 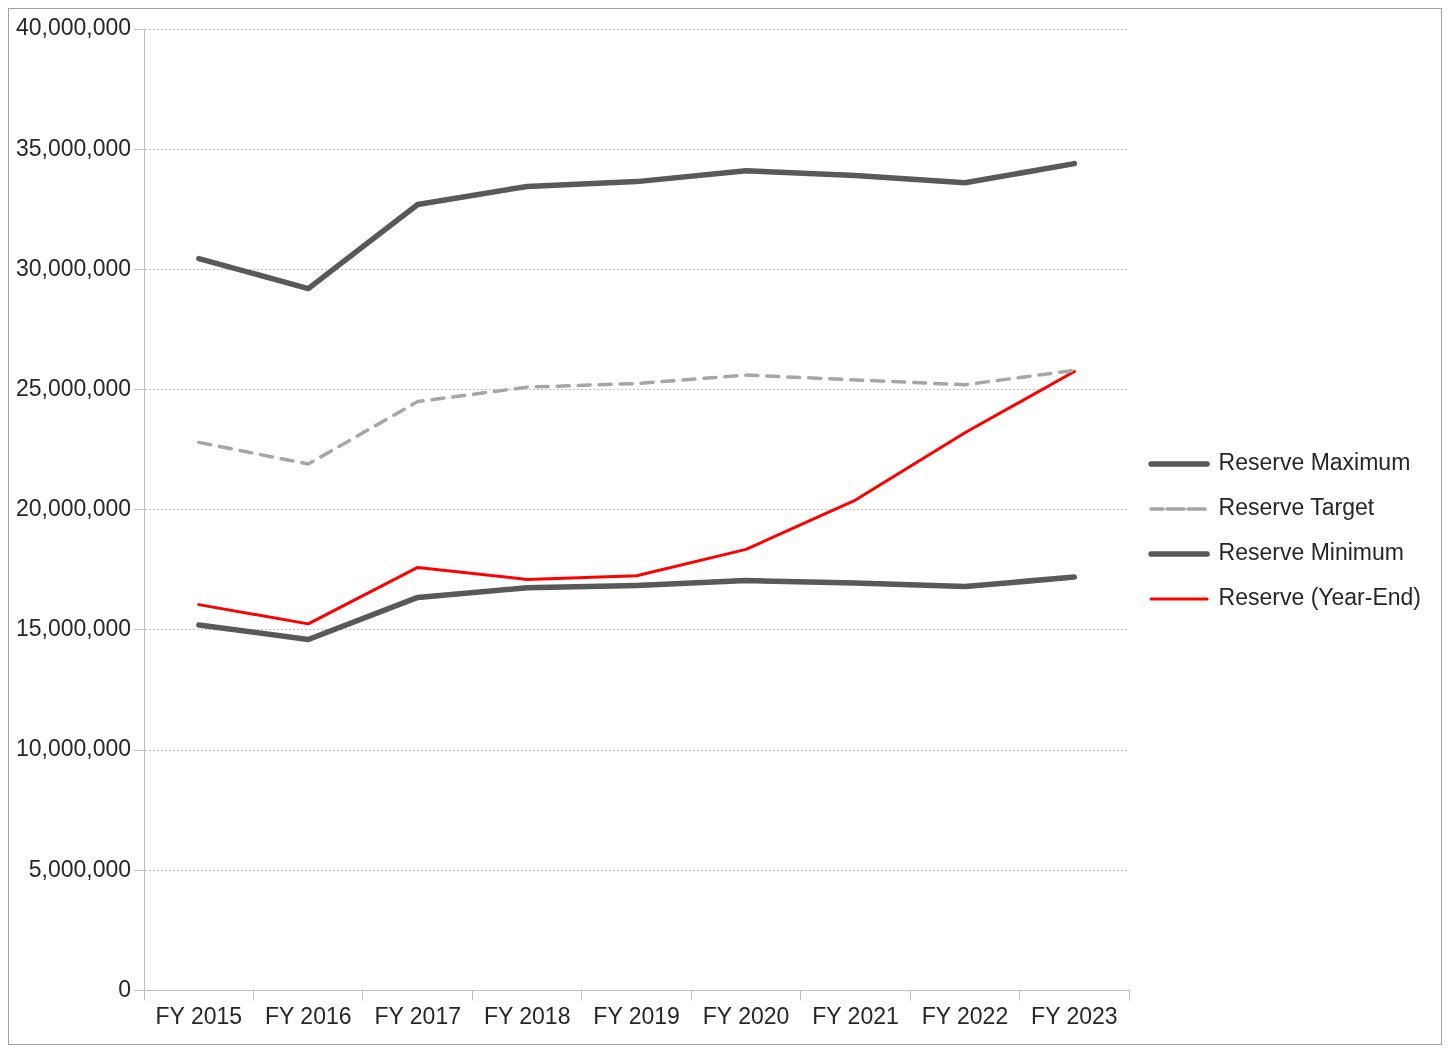 What do you see at coordinates (73, 147) in the screenshot?
I see `y-tick-label: 35,000,000` at bounding box center [73, 147].